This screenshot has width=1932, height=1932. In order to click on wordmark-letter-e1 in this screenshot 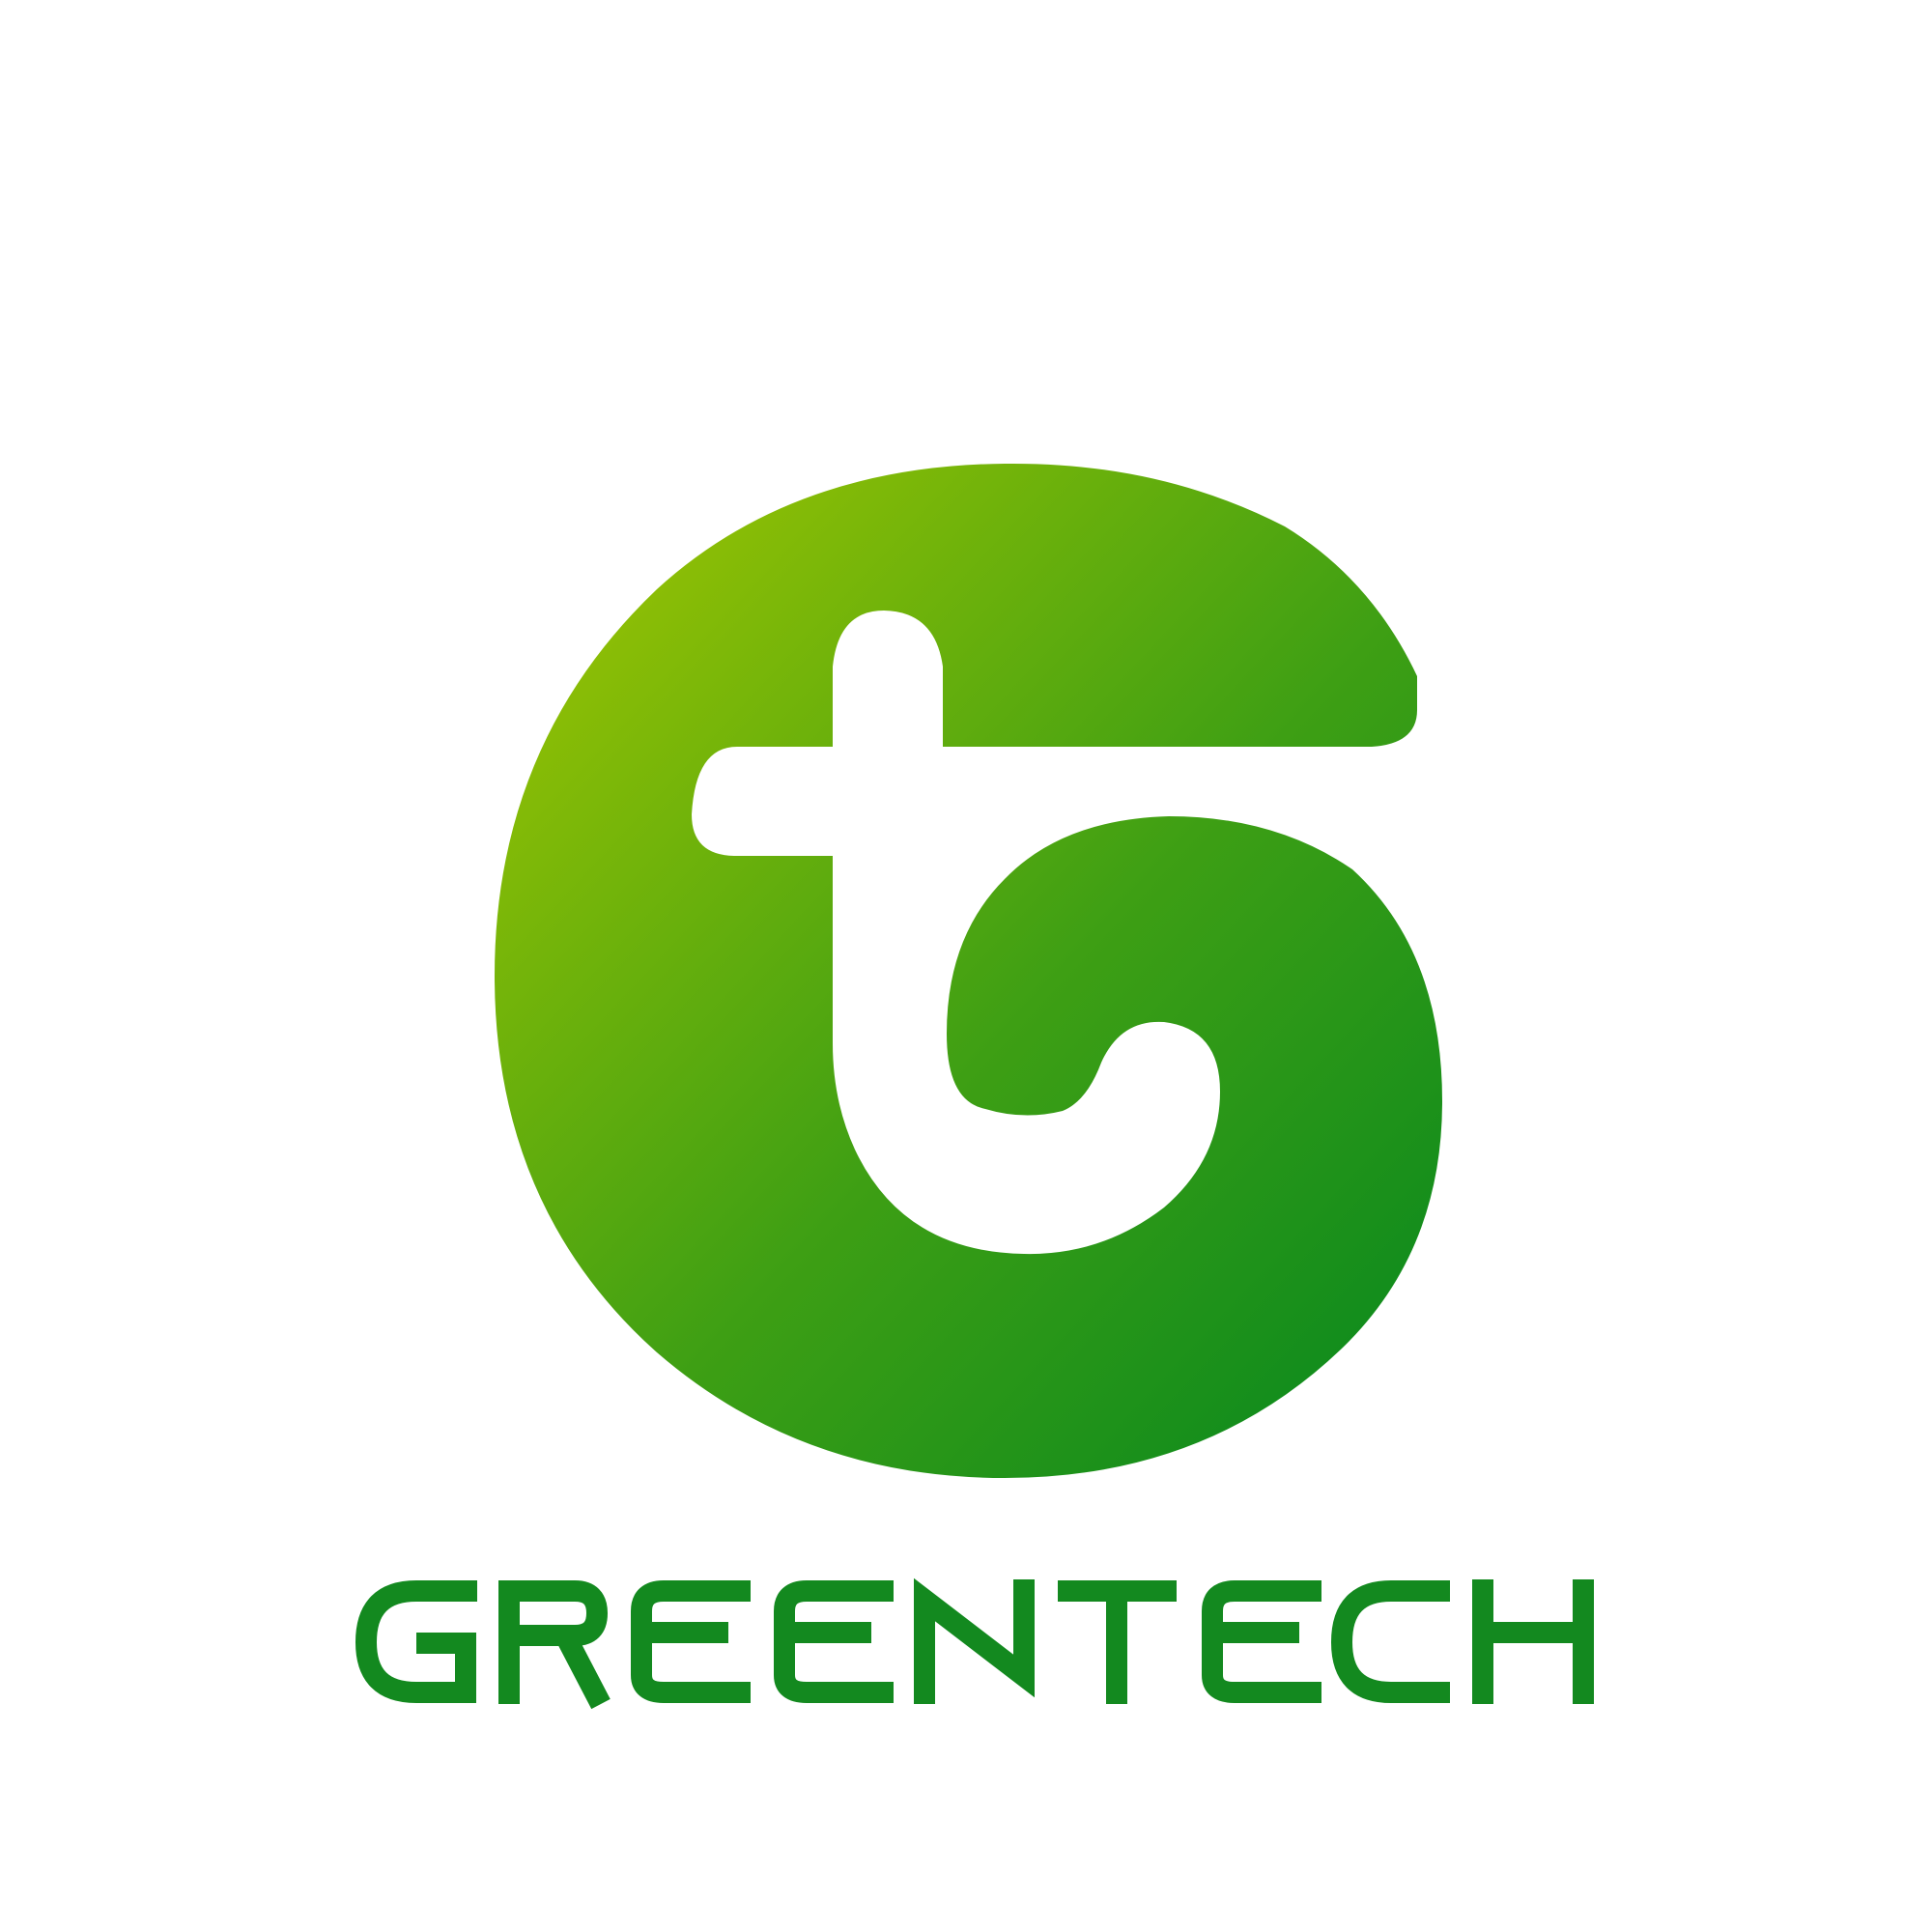, I will do `click(696, 1641)`.